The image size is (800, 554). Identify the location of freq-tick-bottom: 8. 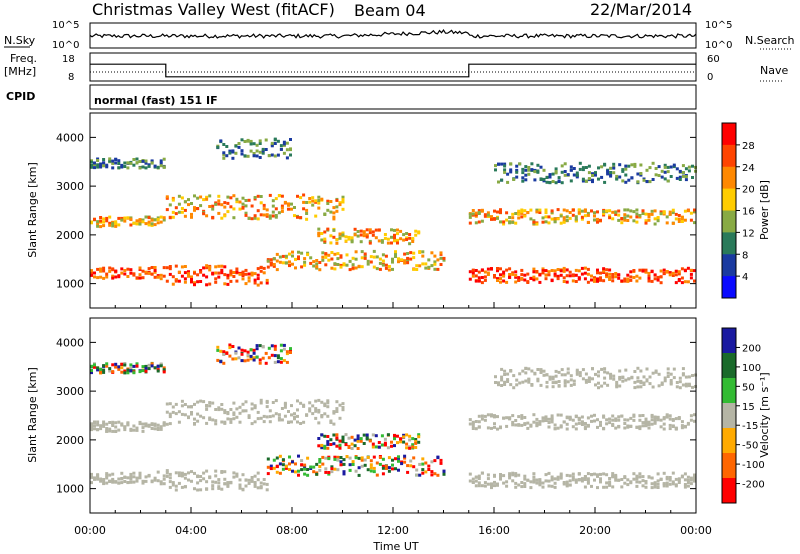
(71, 77).